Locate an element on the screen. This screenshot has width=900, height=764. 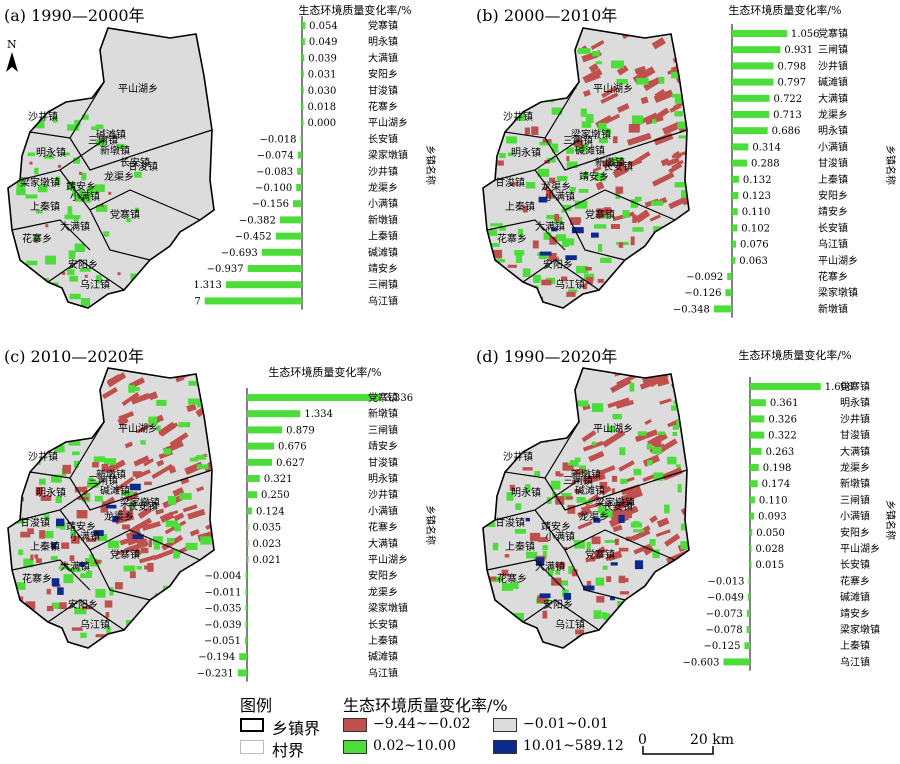
category-label: 安阳乡 is located at coordinates (383, 74).